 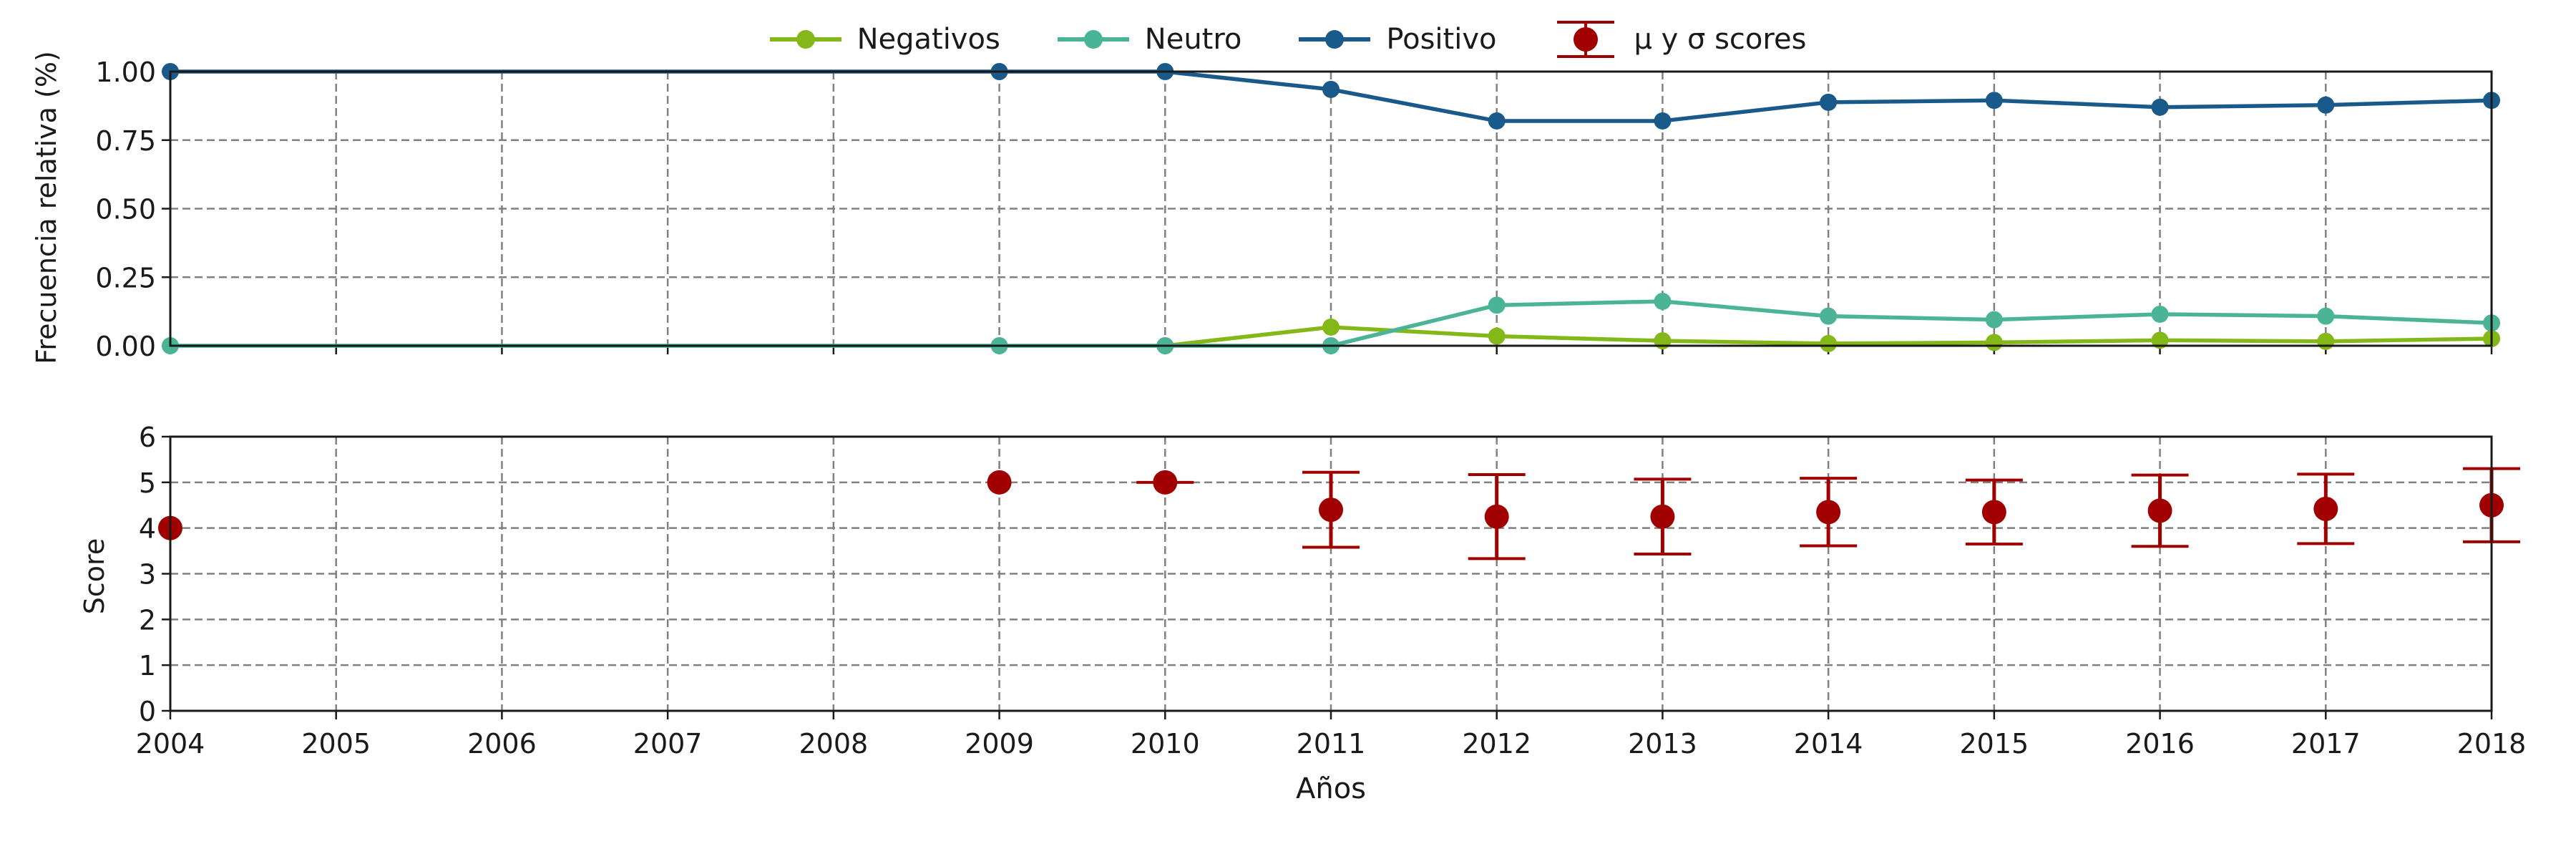 What do you see at coordinates (2326, 743) in the screenshot?
I see `x-tick-label: 2017` at bounding box center [2326, 743].